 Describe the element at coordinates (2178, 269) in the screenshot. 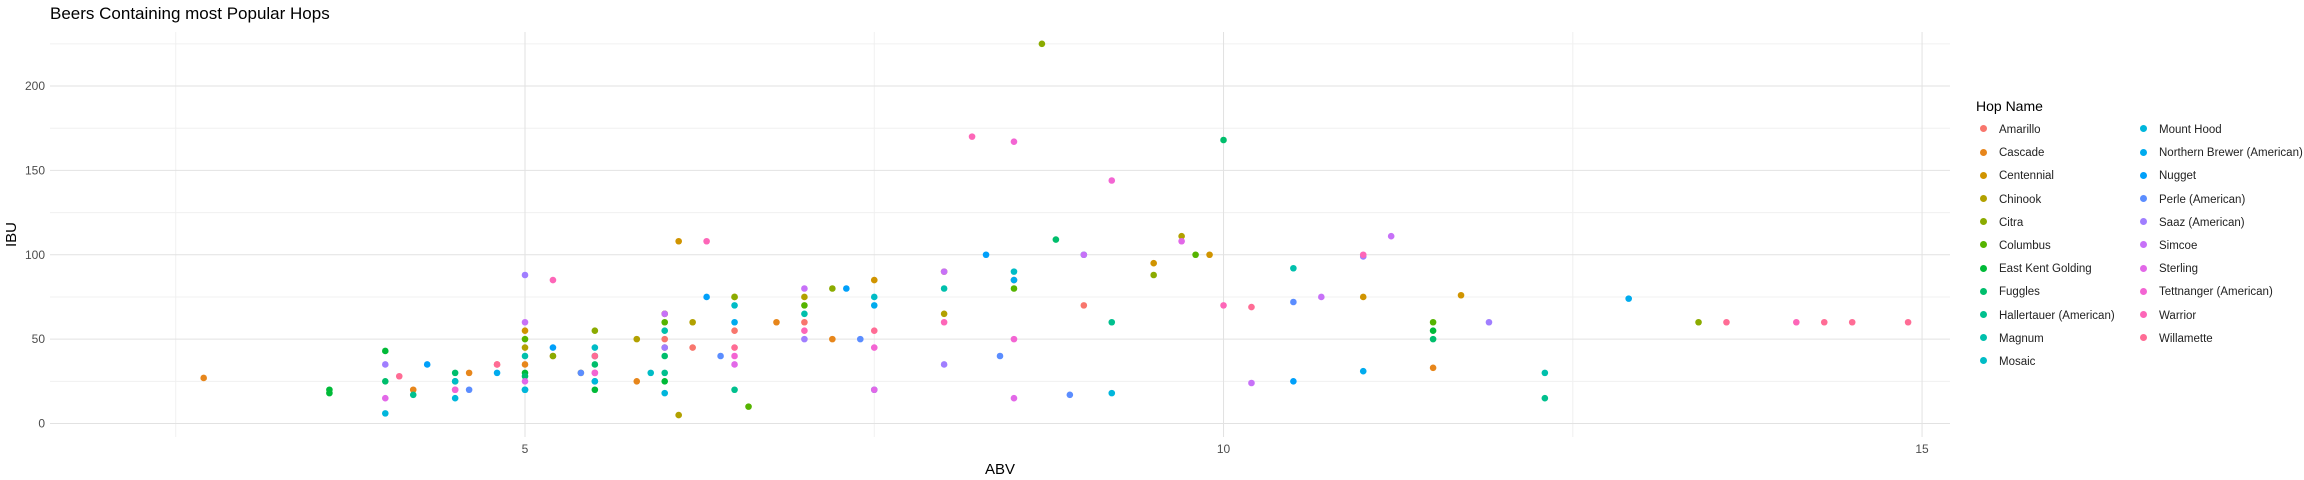

I see `legend-label: Sterling` at that location.